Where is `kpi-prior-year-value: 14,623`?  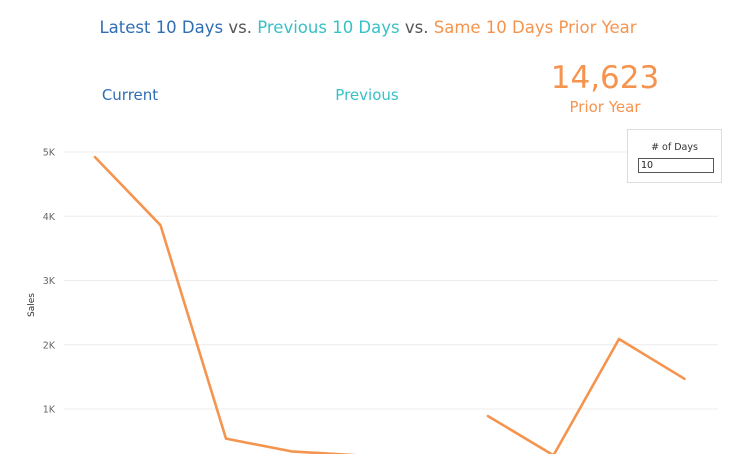
kpi-prior-year-value: 14,623 is located at coordinates (605, 78).